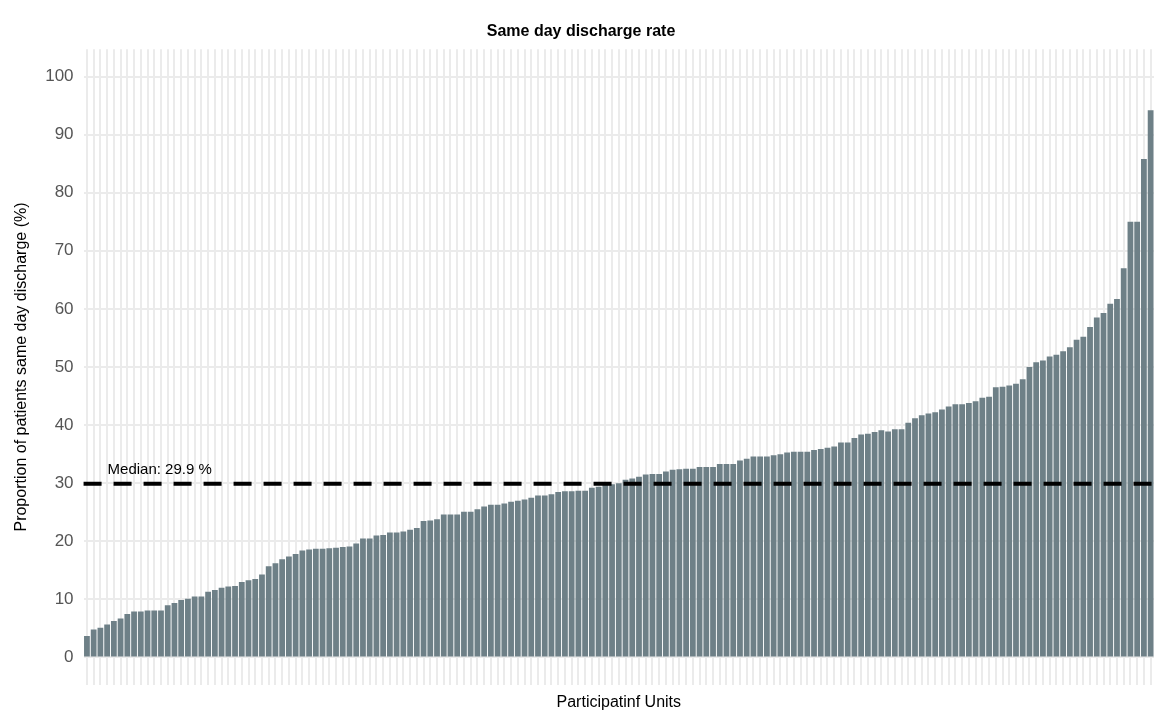  I want to click on x-axis-title: Participatinf Units, so click(619, 701).